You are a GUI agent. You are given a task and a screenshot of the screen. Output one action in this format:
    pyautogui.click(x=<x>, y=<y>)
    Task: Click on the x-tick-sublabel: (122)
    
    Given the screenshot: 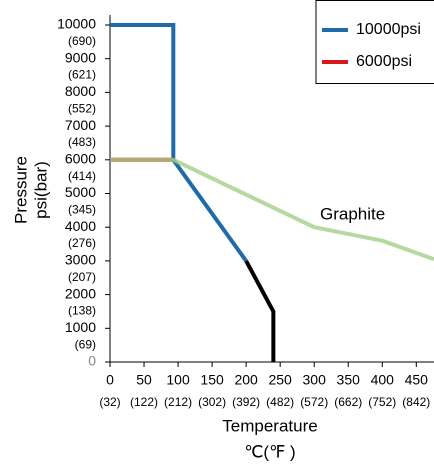 What is the action you would take?
    pyautogui.click(x=144, y=402)
    